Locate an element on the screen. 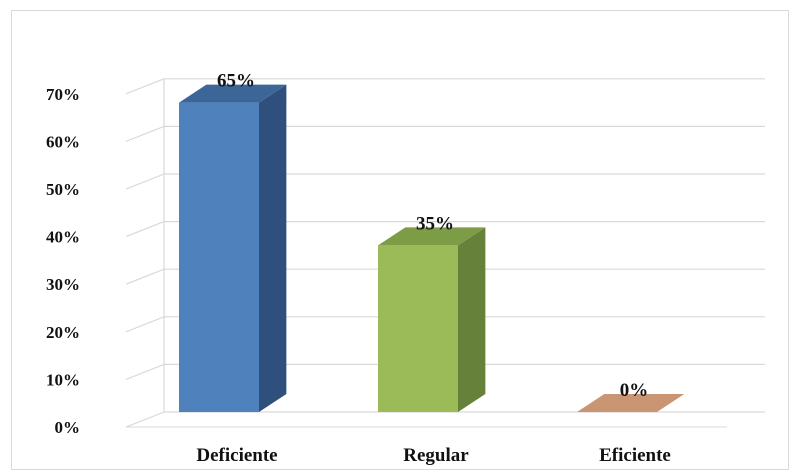 This screenshot has width=801, height=476. y-tick-label: 0% is located at coordinates (68, 427).